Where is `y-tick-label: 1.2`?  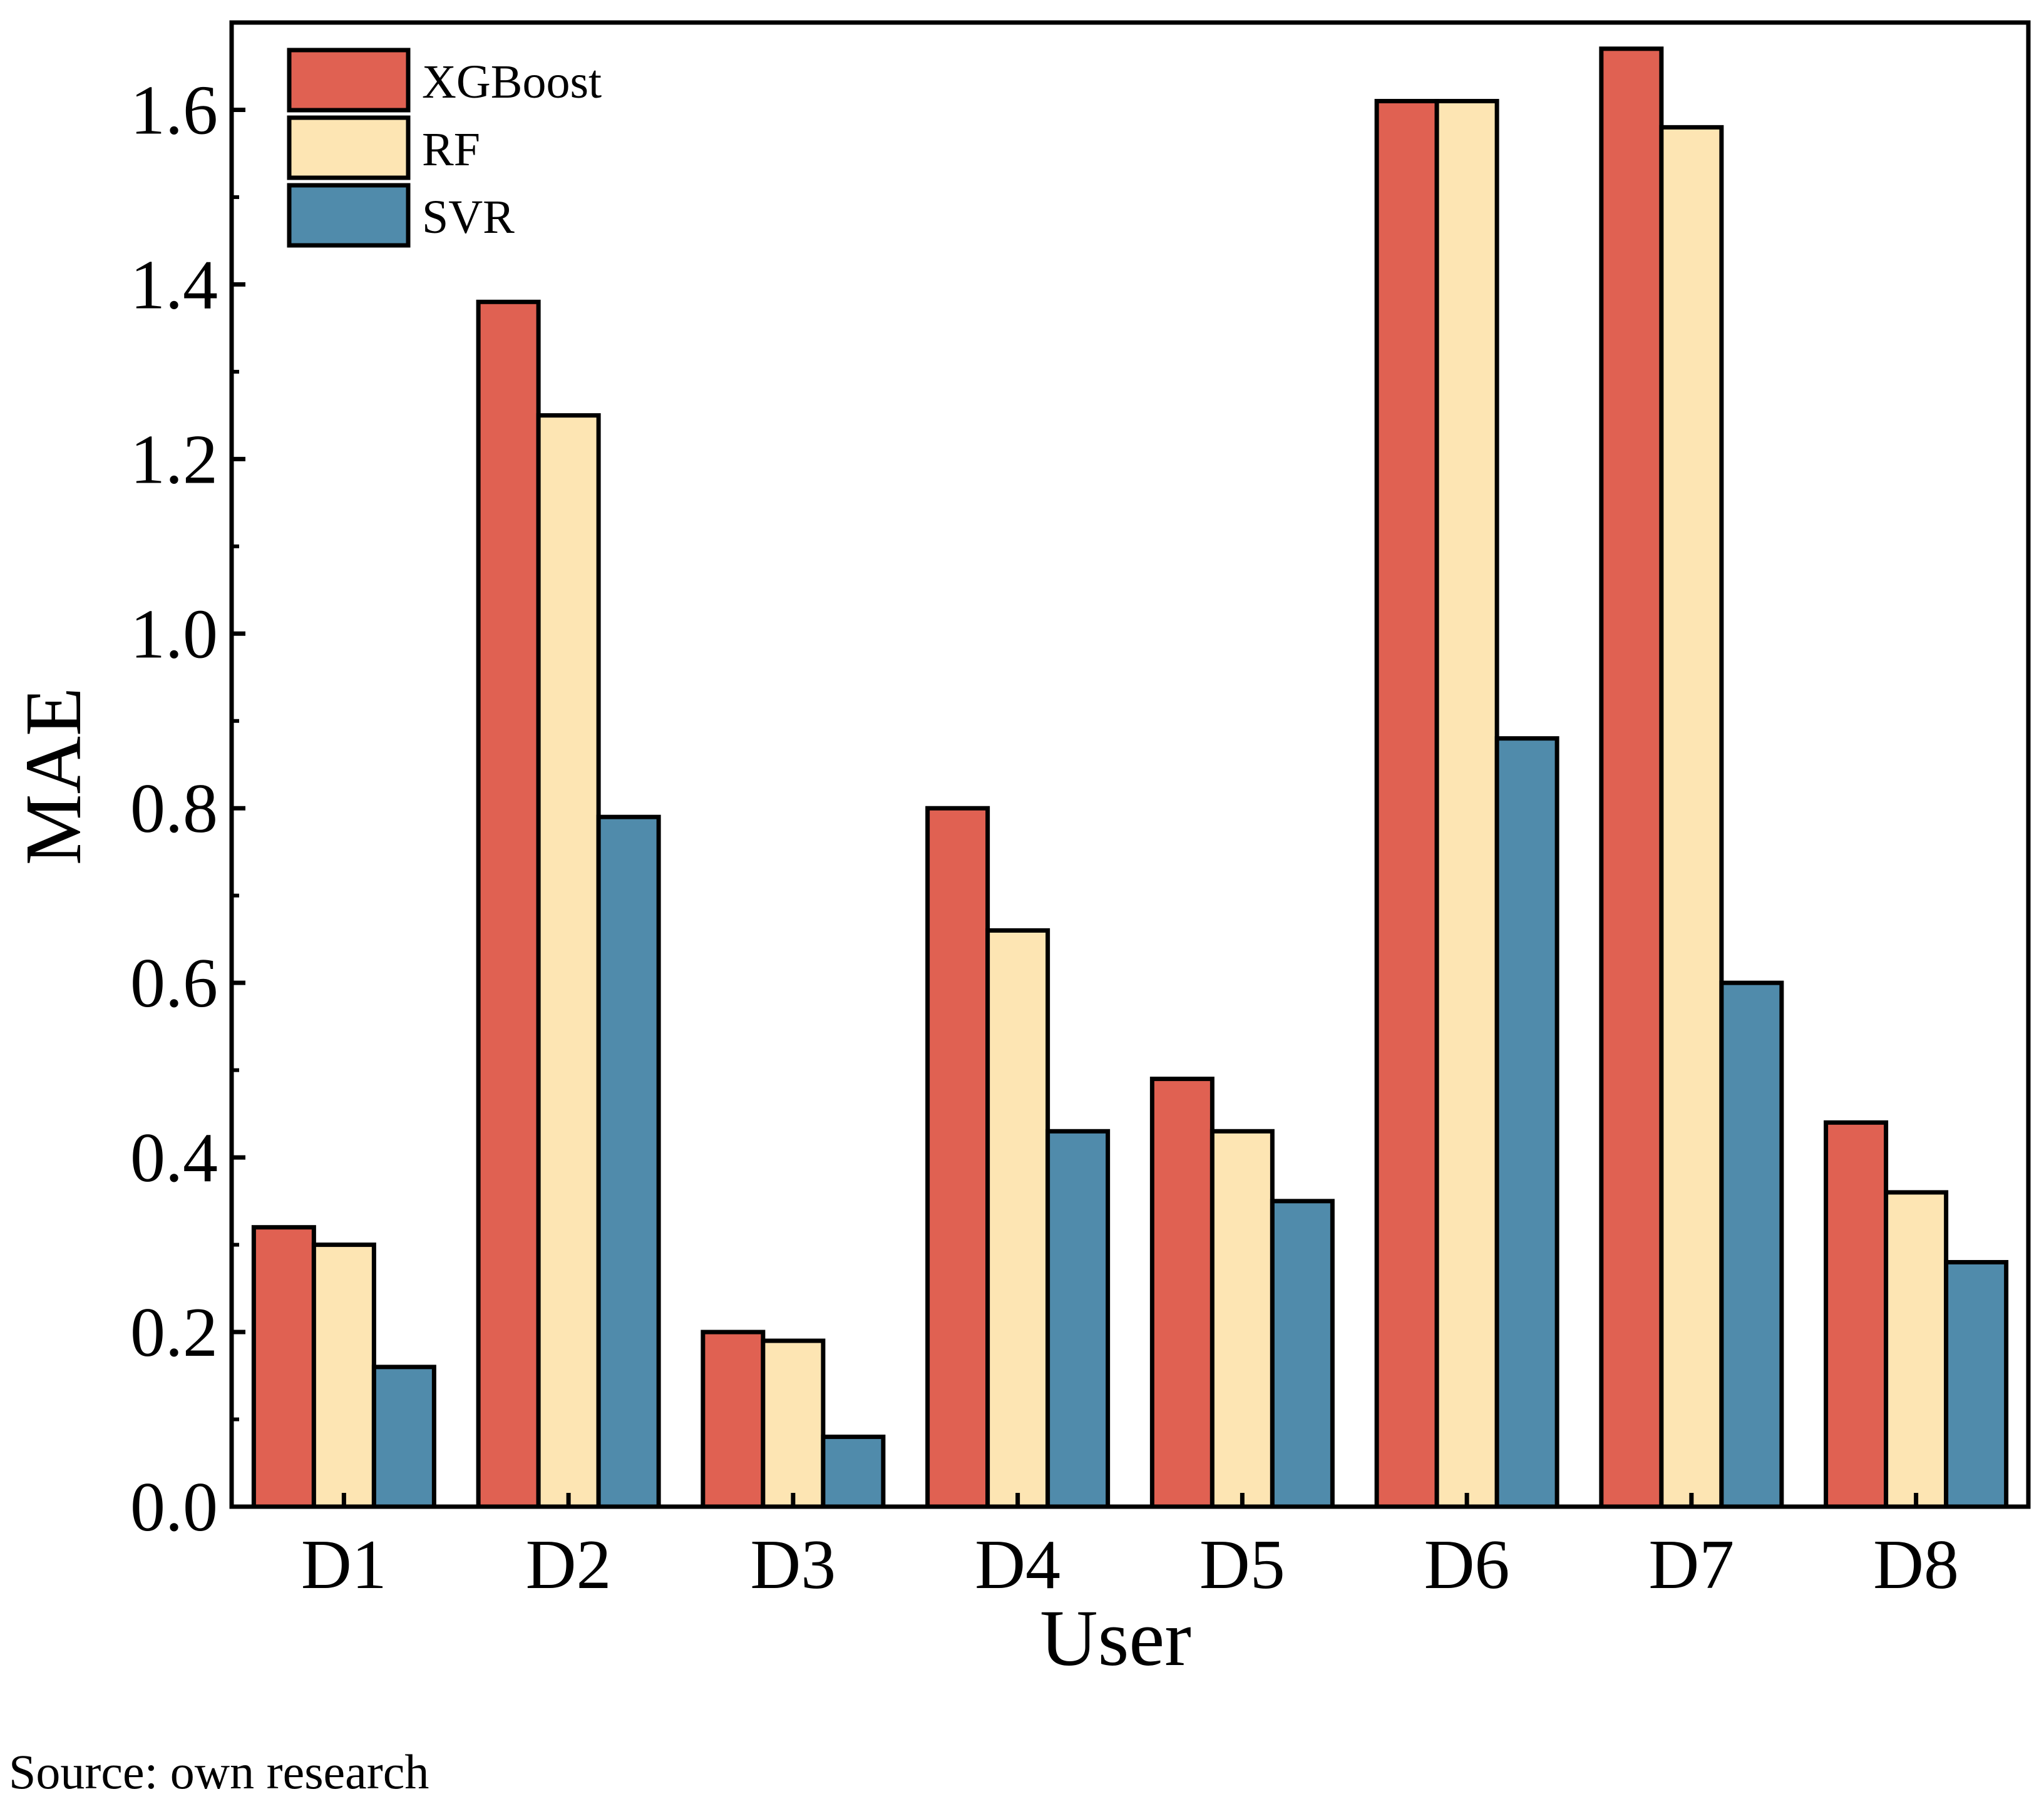 y-tick-label: 1.2 is located at coordinates (174, 459).